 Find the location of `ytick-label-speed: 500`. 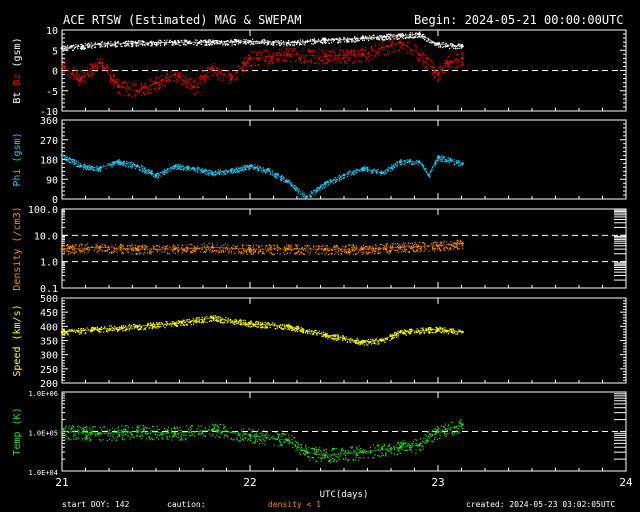

ytick-label-speed: 500 is located at coordinates (49, 299).